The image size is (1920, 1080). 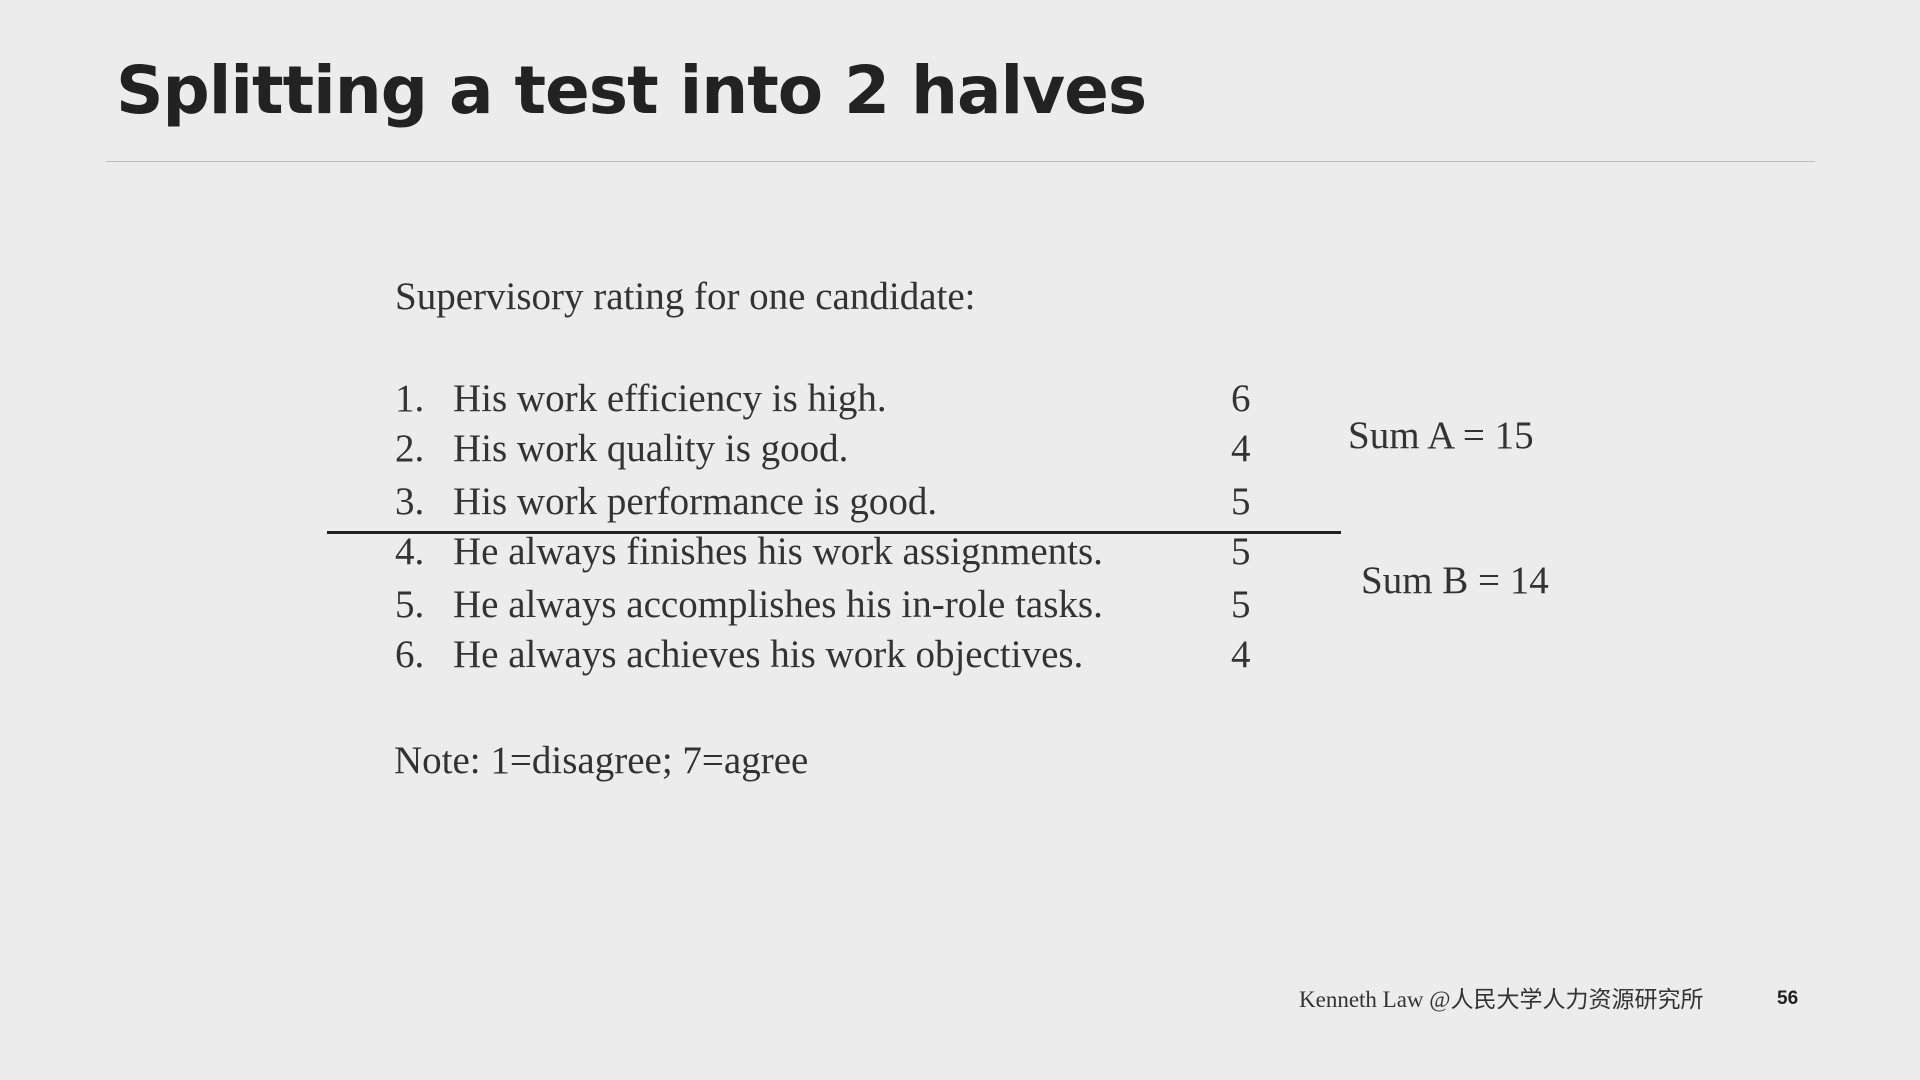 I want to click on item-number: 2., so click(x=410, y=448).